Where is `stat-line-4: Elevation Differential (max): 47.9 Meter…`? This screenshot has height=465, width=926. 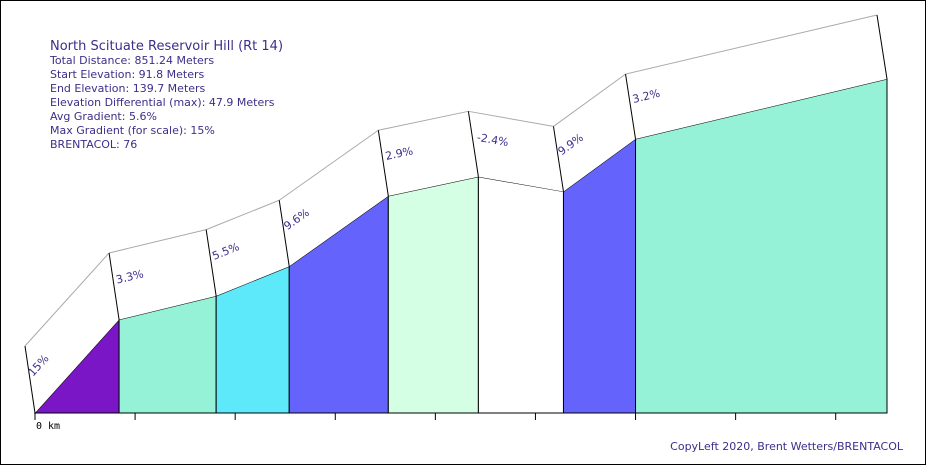 stat-line-4: Elevation Differential (max): 47.9 Meter… is located at coordinates (162, 102).